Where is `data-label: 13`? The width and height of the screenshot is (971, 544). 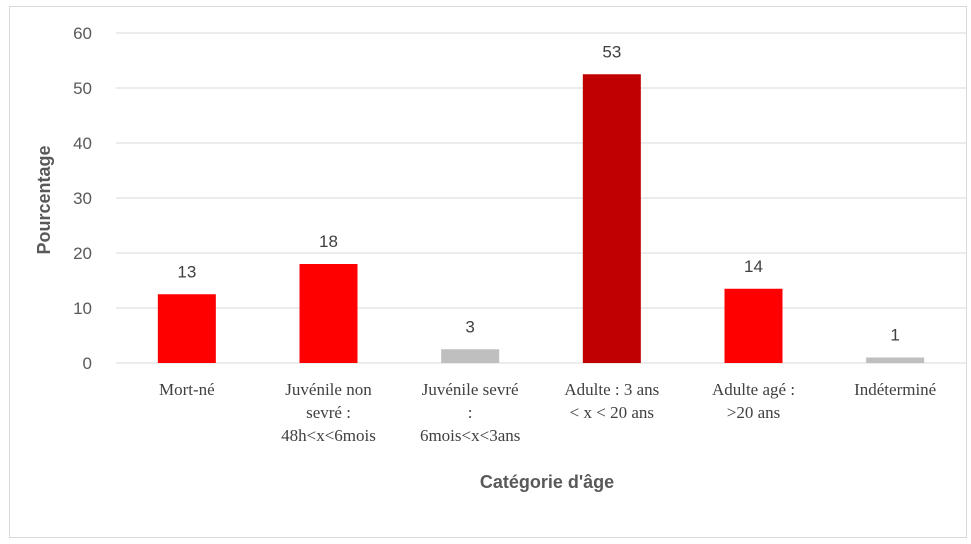 data-label: 13 is located at coordinates (186, 271).